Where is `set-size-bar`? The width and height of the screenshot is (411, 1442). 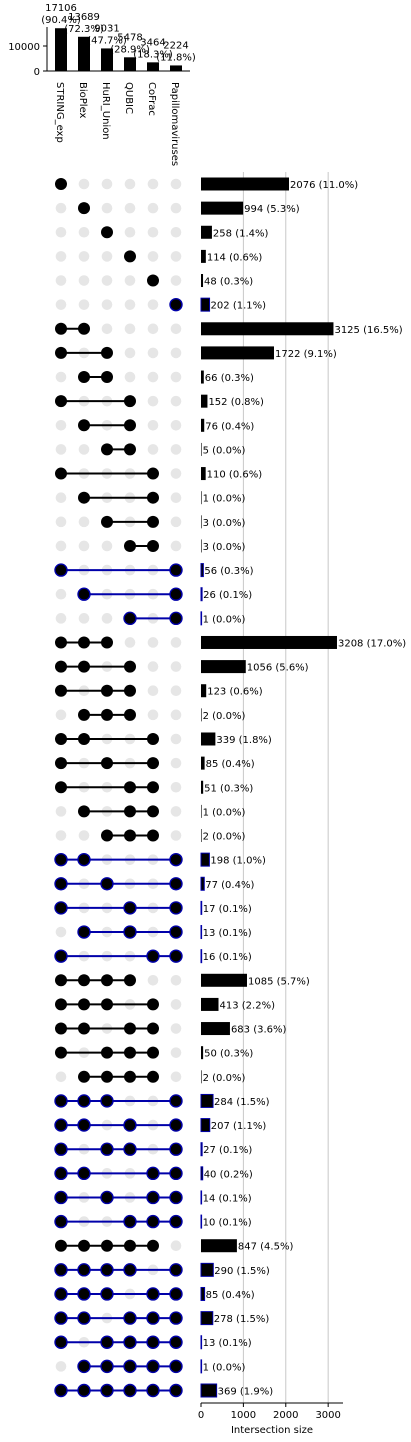
set-size-bar is located at coordinates (61, 49).